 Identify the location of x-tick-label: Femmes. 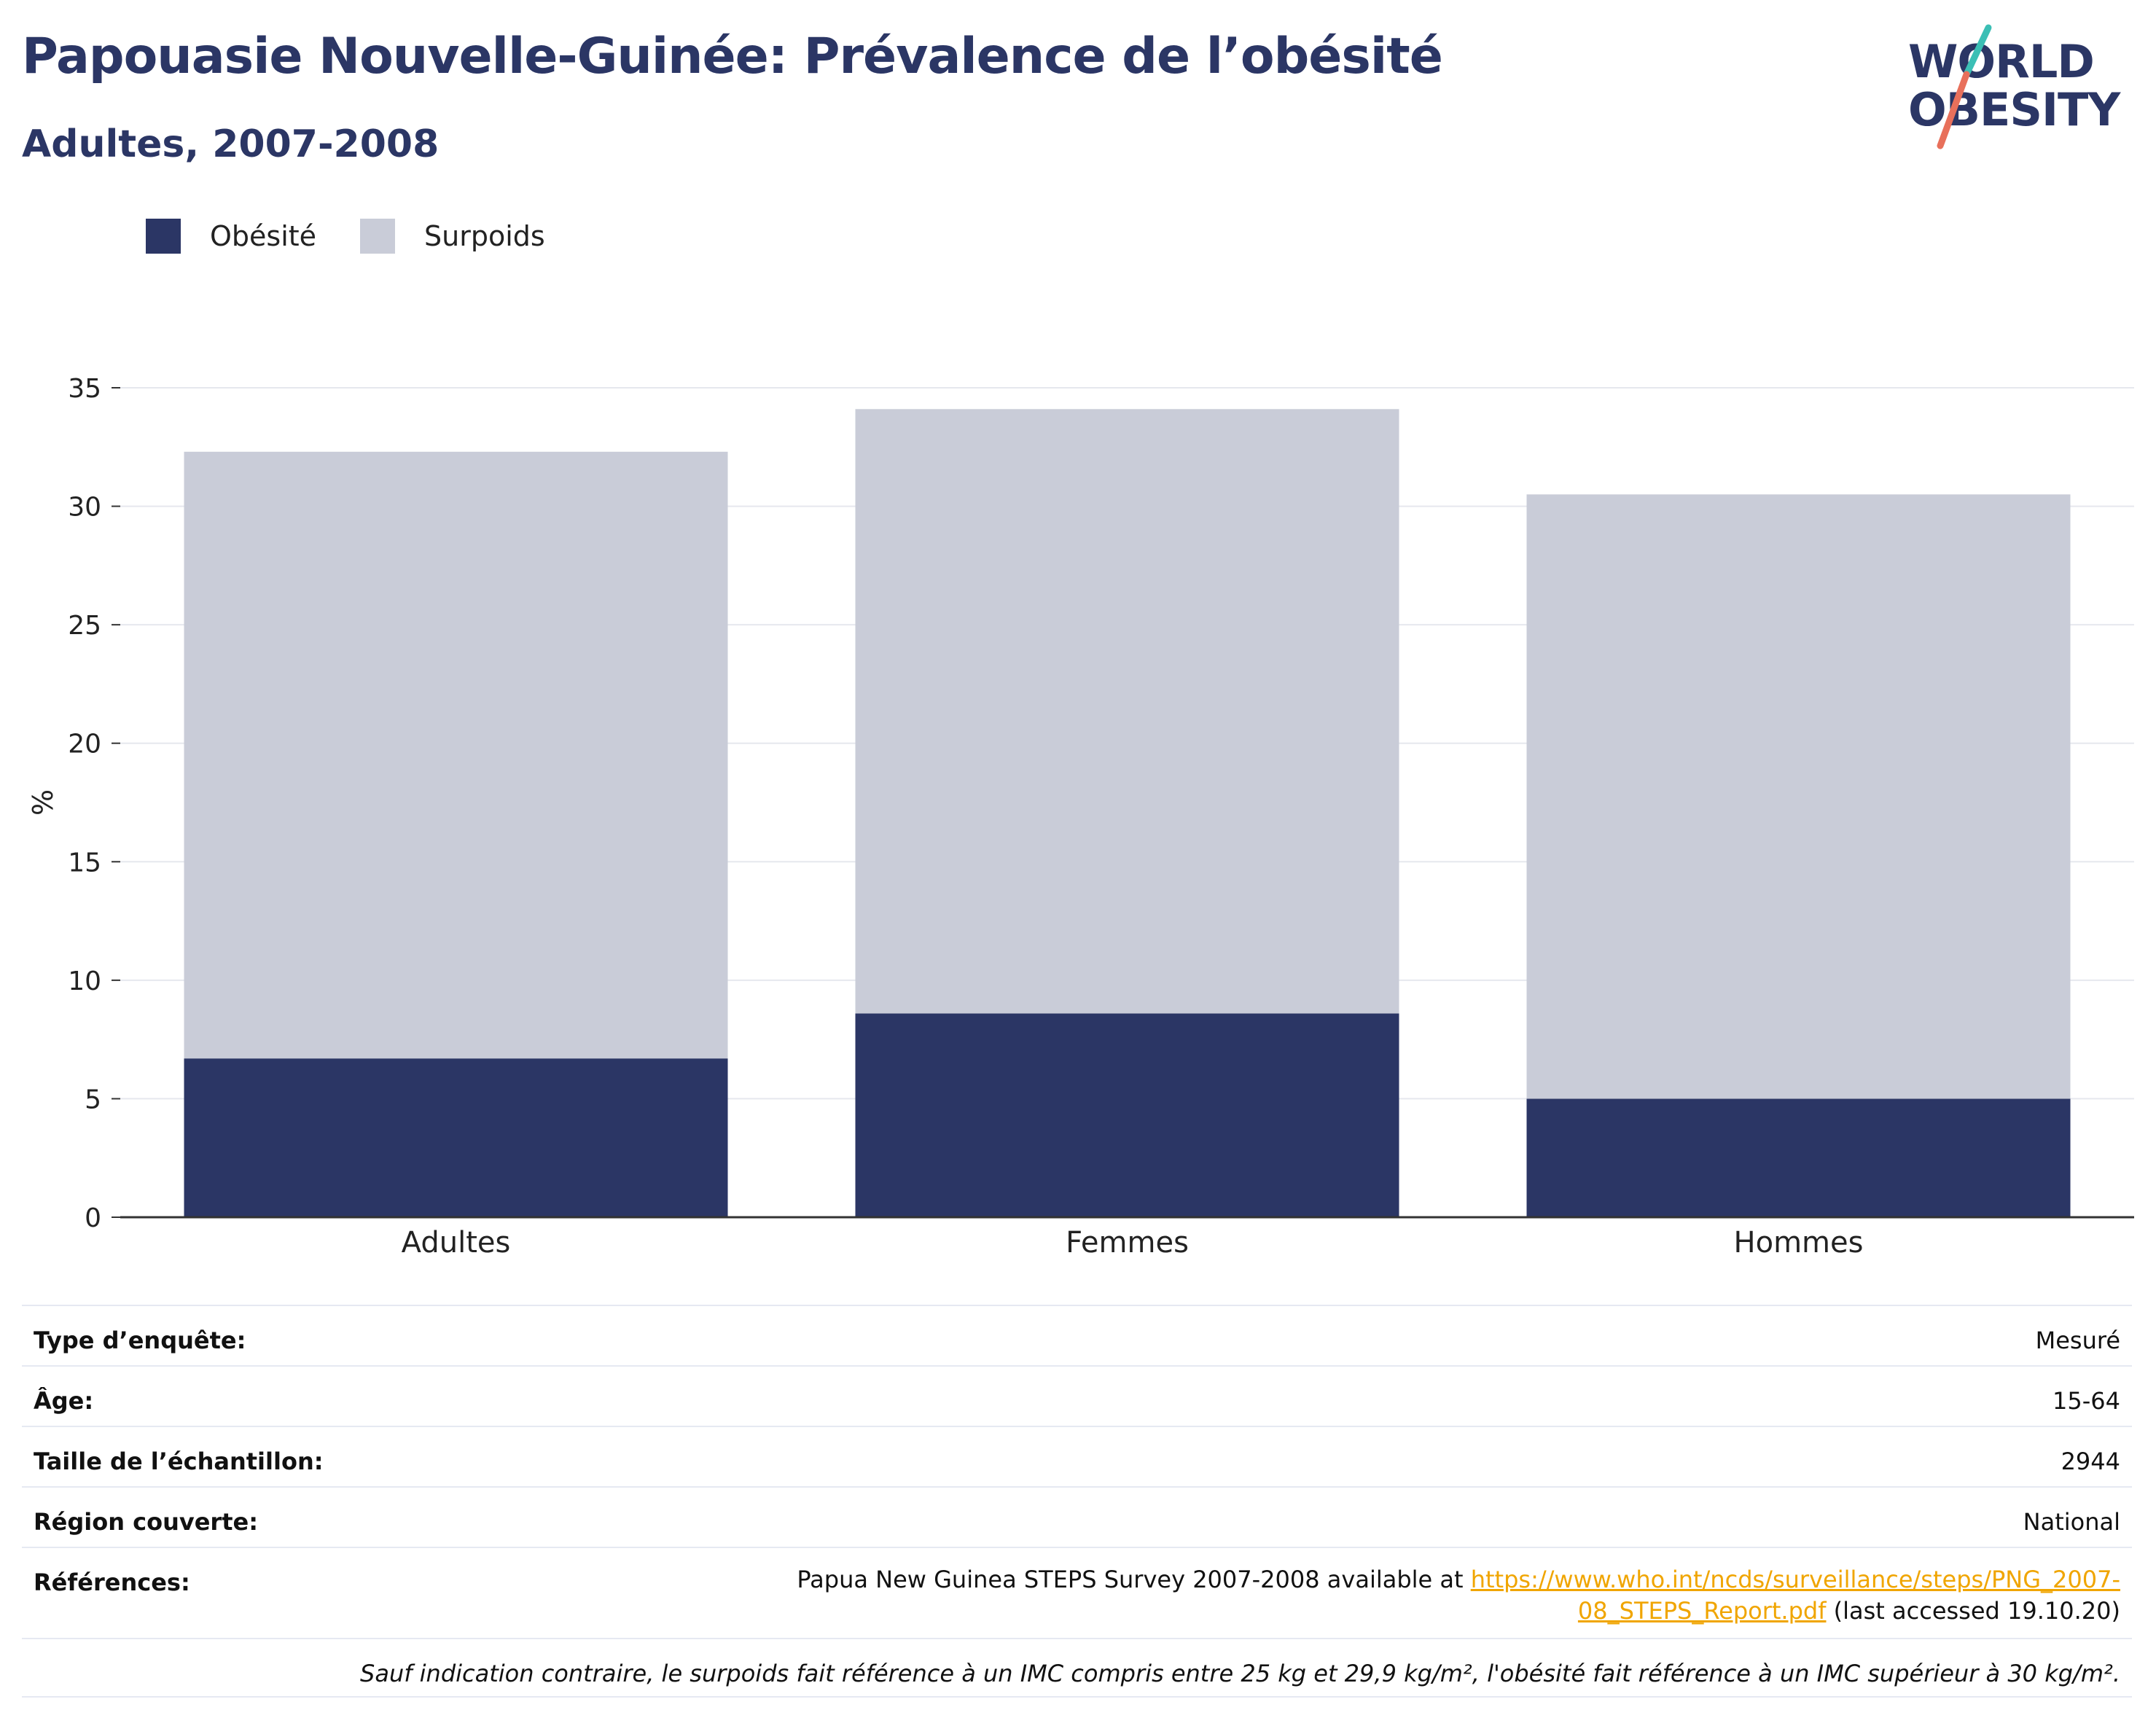
(1128, 1243).